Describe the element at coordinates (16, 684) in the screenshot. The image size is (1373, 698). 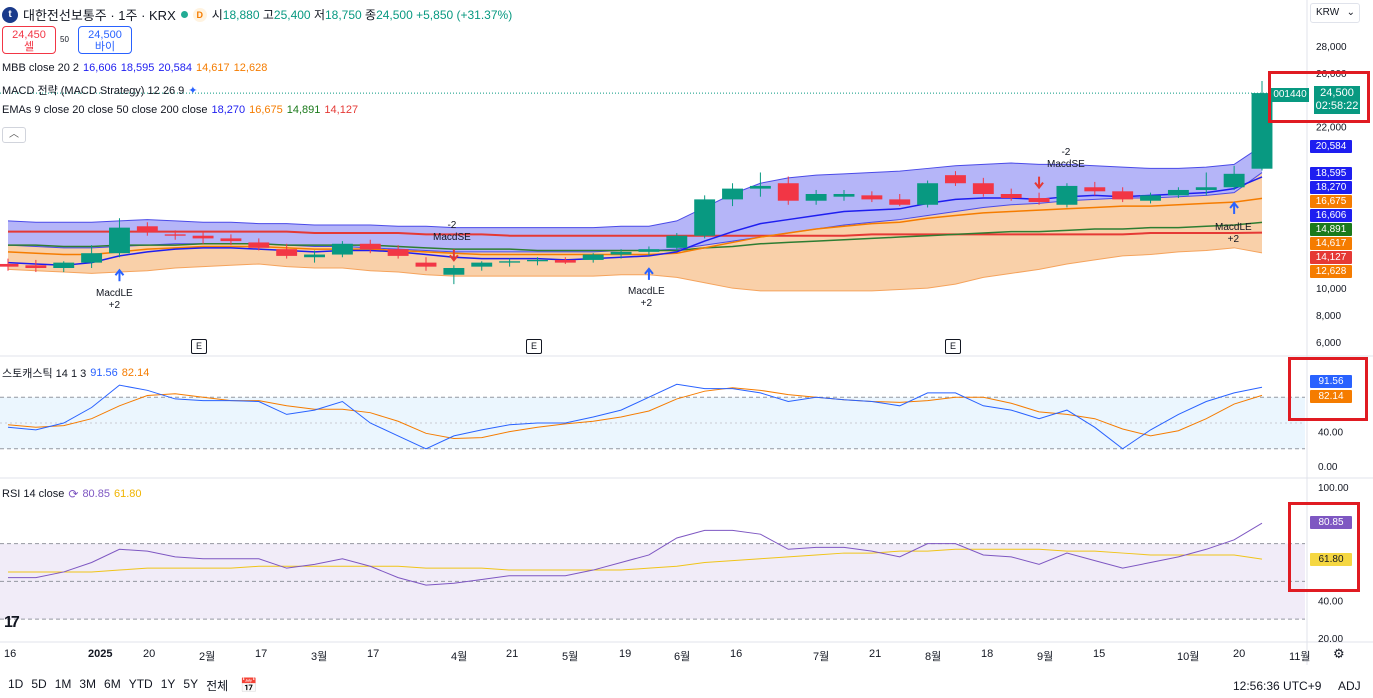
I see `range-button: 1D` at that location.